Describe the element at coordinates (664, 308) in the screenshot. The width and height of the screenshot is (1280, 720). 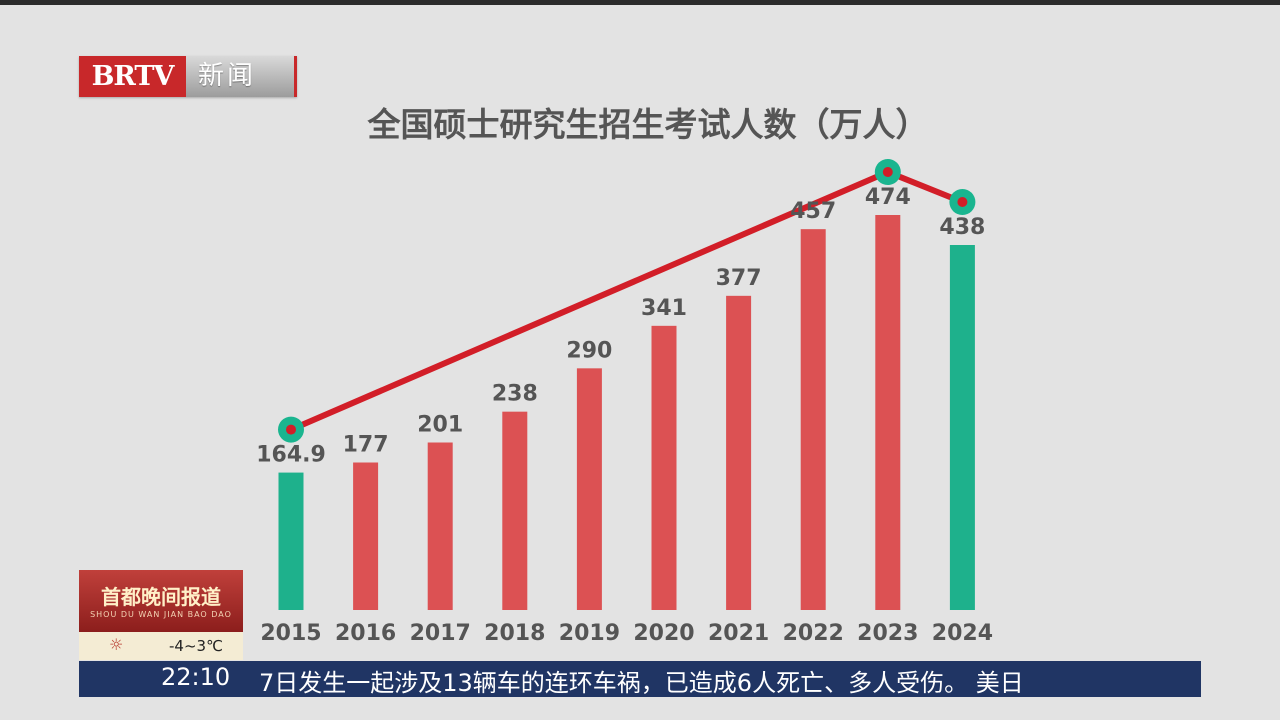
I see `value-label-2020: 341` at that location.